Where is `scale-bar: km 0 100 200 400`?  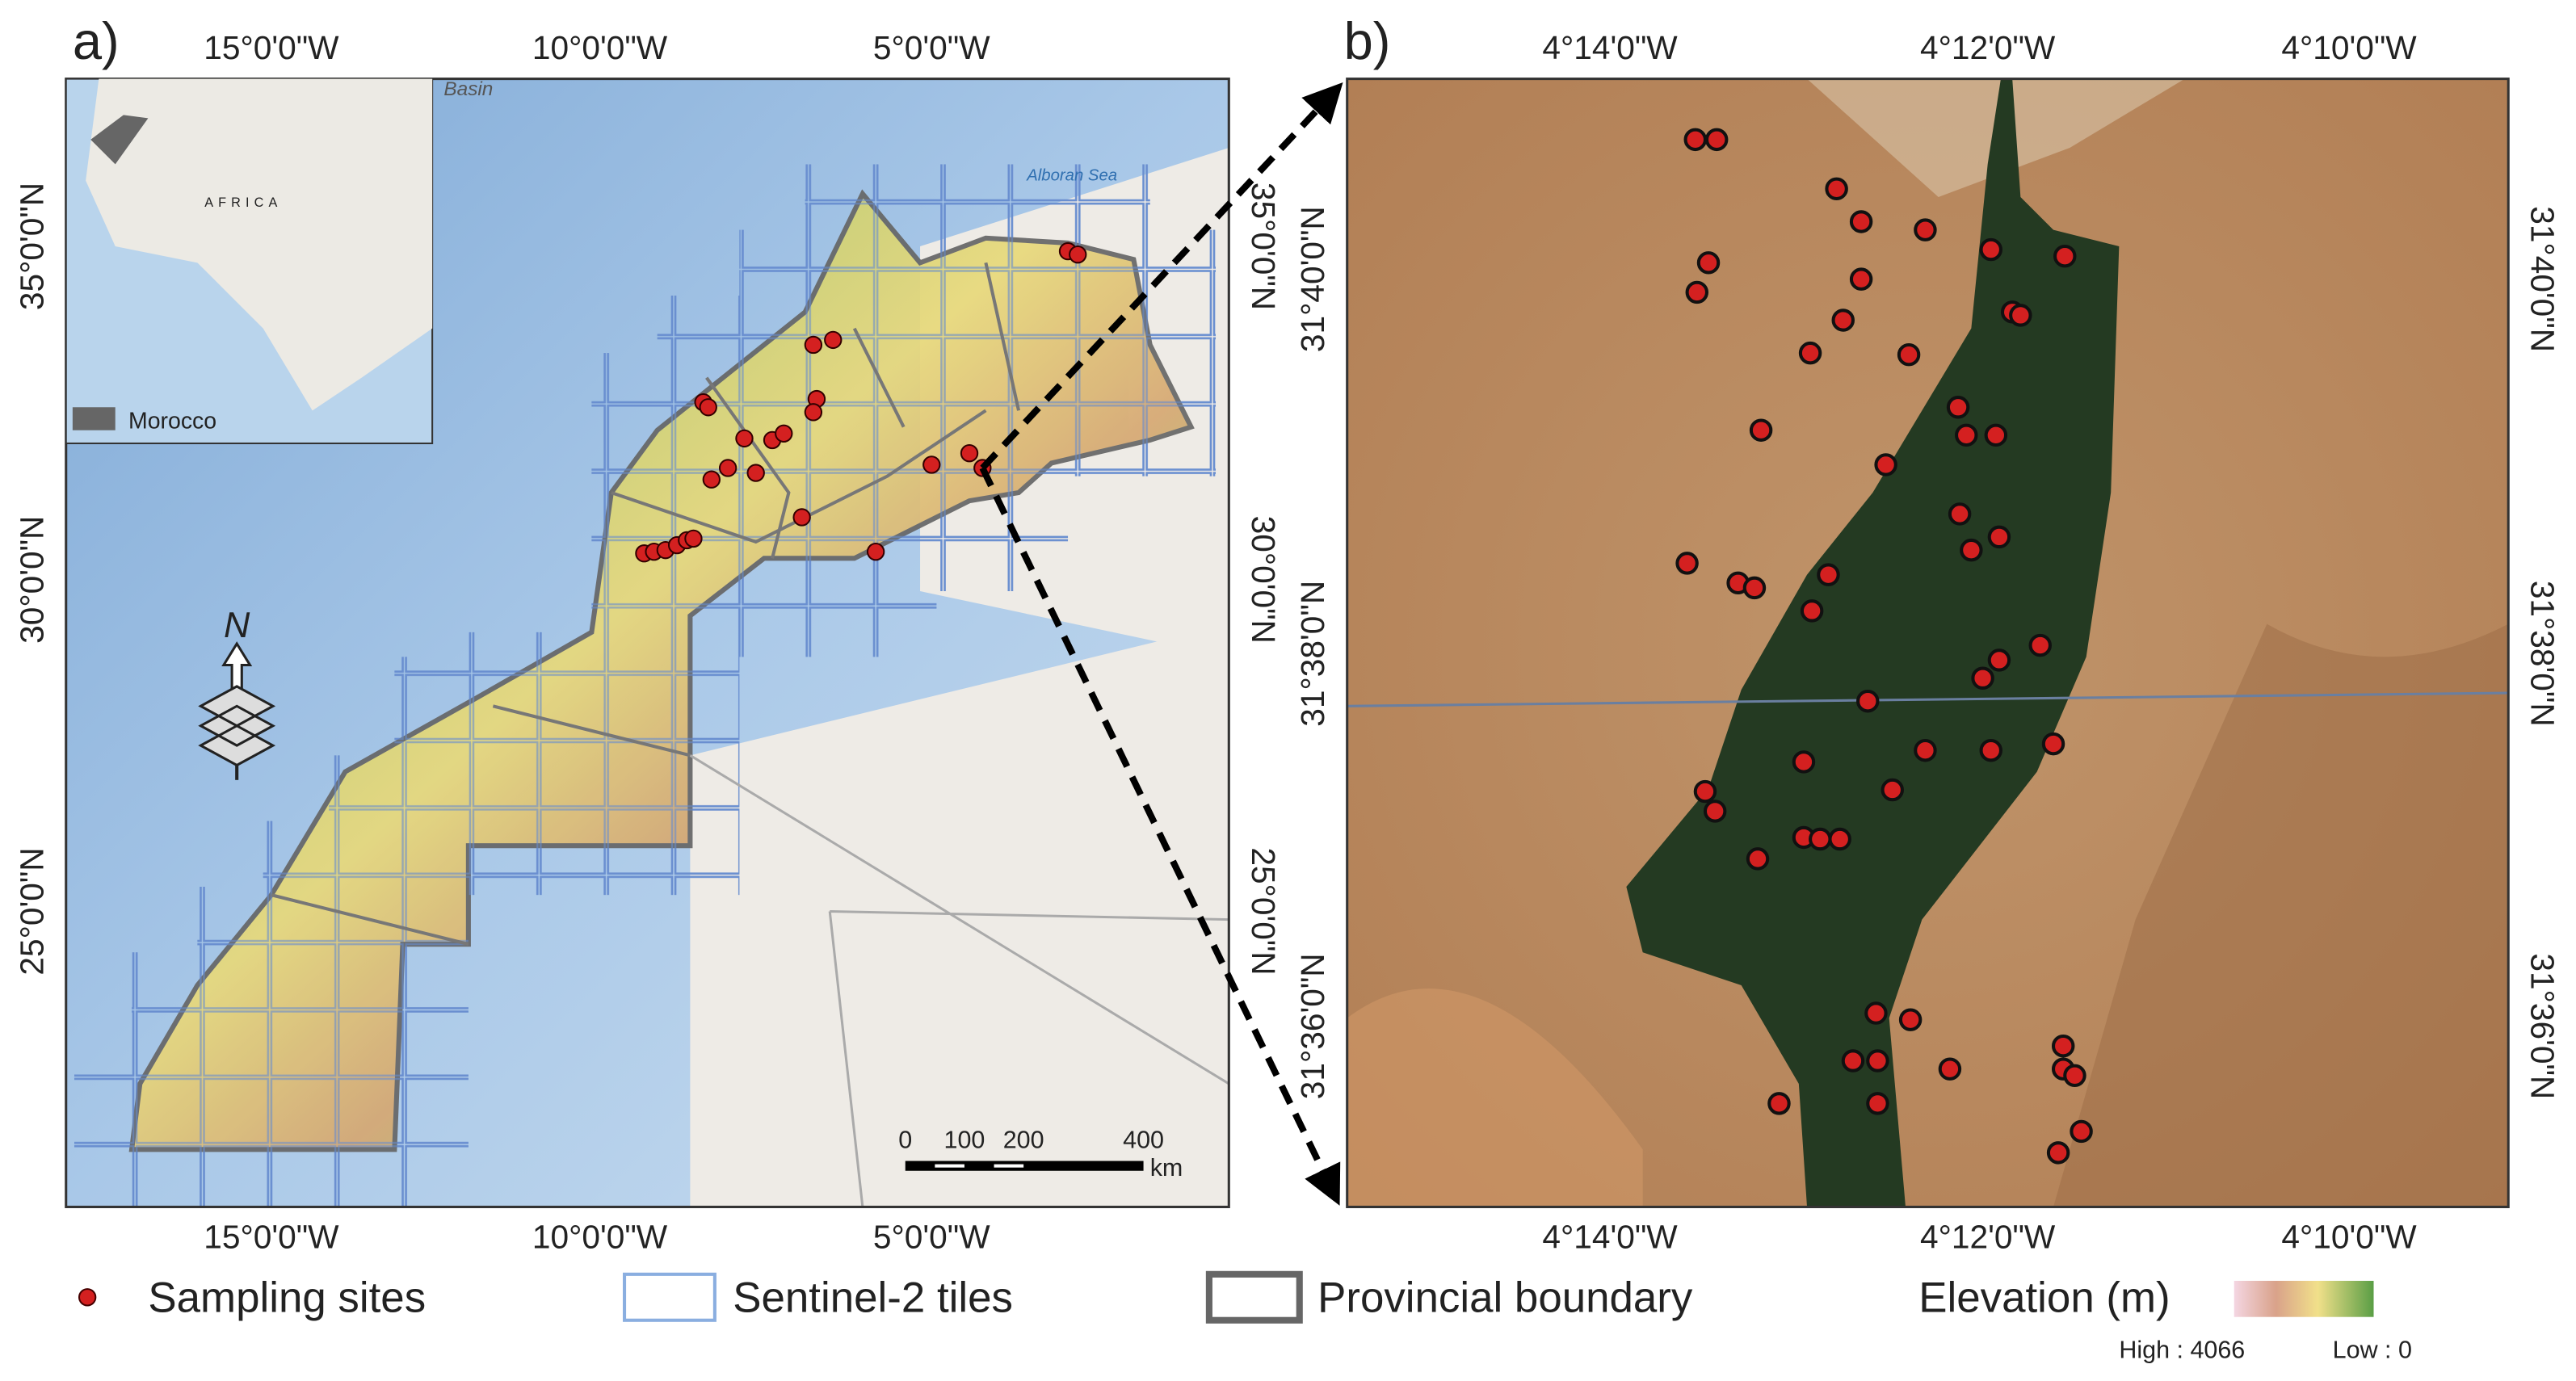 scale-bar: km 0 100 200 400 is located at coordinates (1040, 1154).